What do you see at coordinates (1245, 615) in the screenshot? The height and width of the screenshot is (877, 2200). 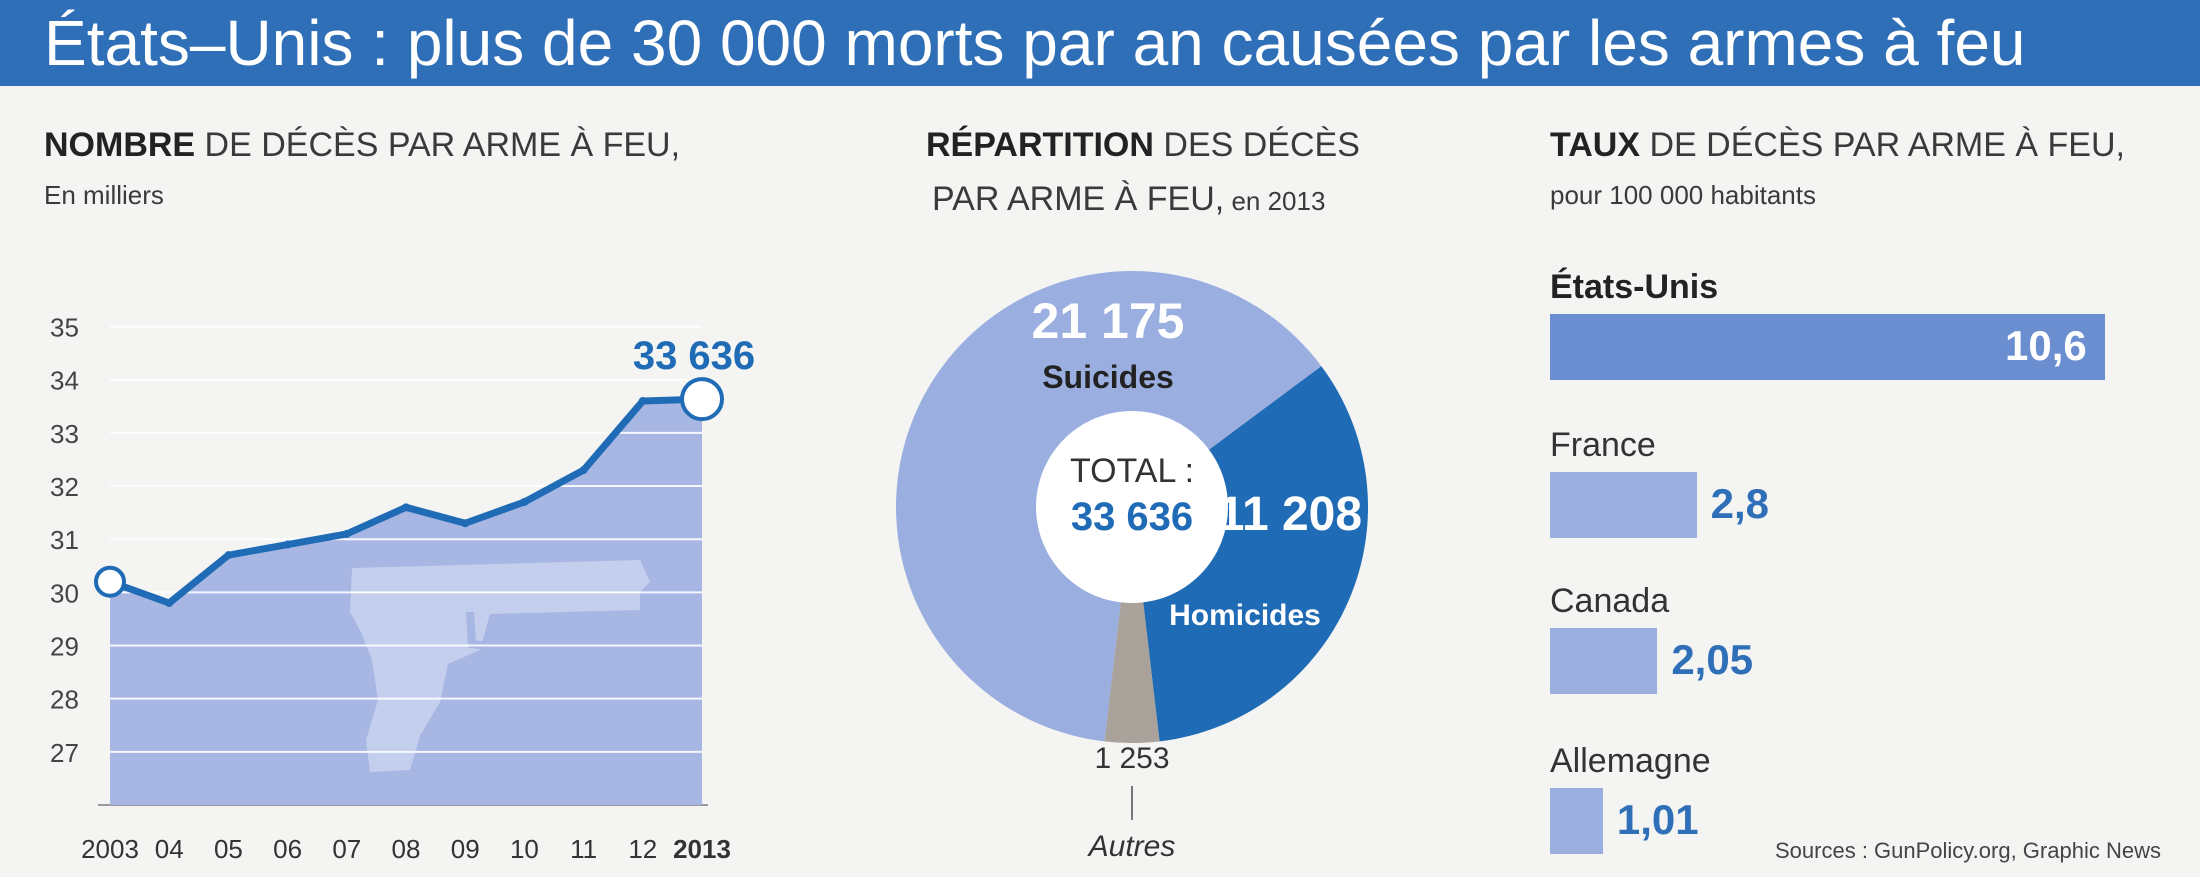 I see `homicides-label: Homicides` at bounding box center [1245, 615].